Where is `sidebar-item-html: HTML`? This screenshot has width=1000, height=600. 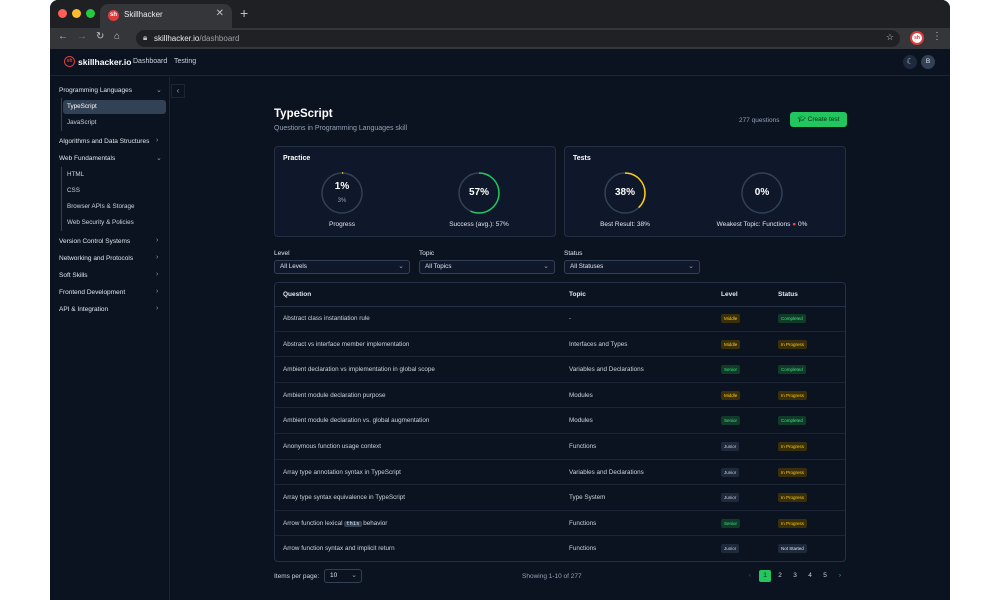 sidebar-item-html: HTML is located at coordinates (76, 174).